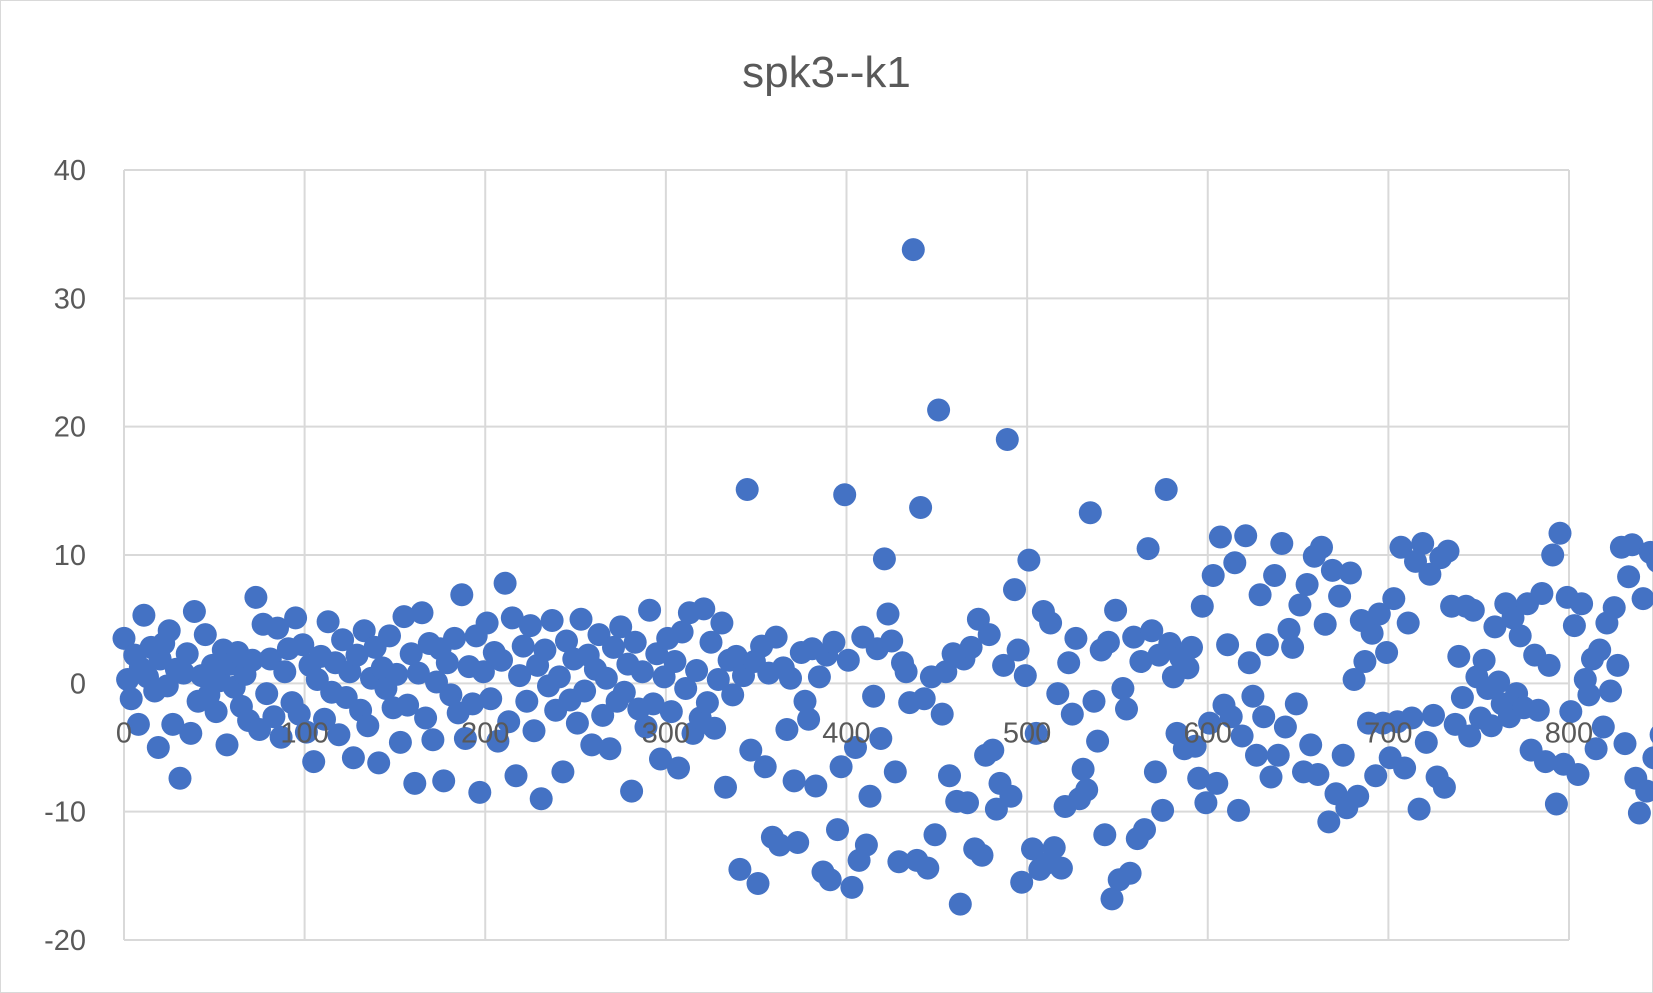 This screenshot has width=1653, height=993. What do you see at coordinates (78, 684) in the screenshot?
I see `y-tick-label: 0` at bounding box center [78, 684].